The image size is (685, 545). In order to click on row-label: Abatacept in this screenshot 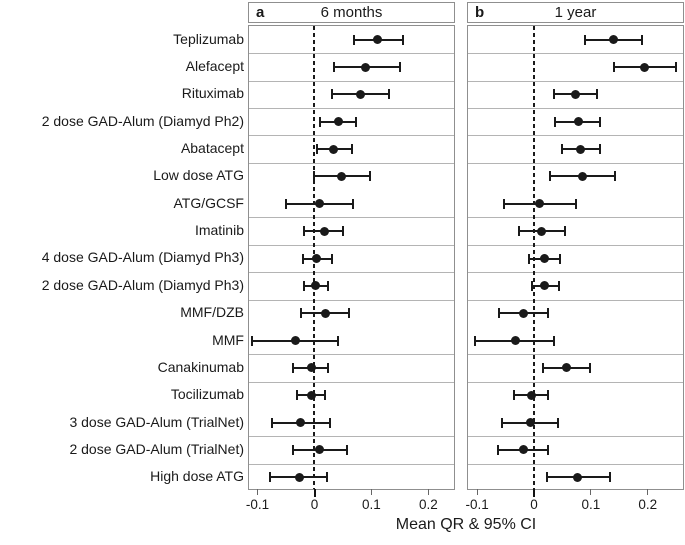, I will do `click(212, 148)`.